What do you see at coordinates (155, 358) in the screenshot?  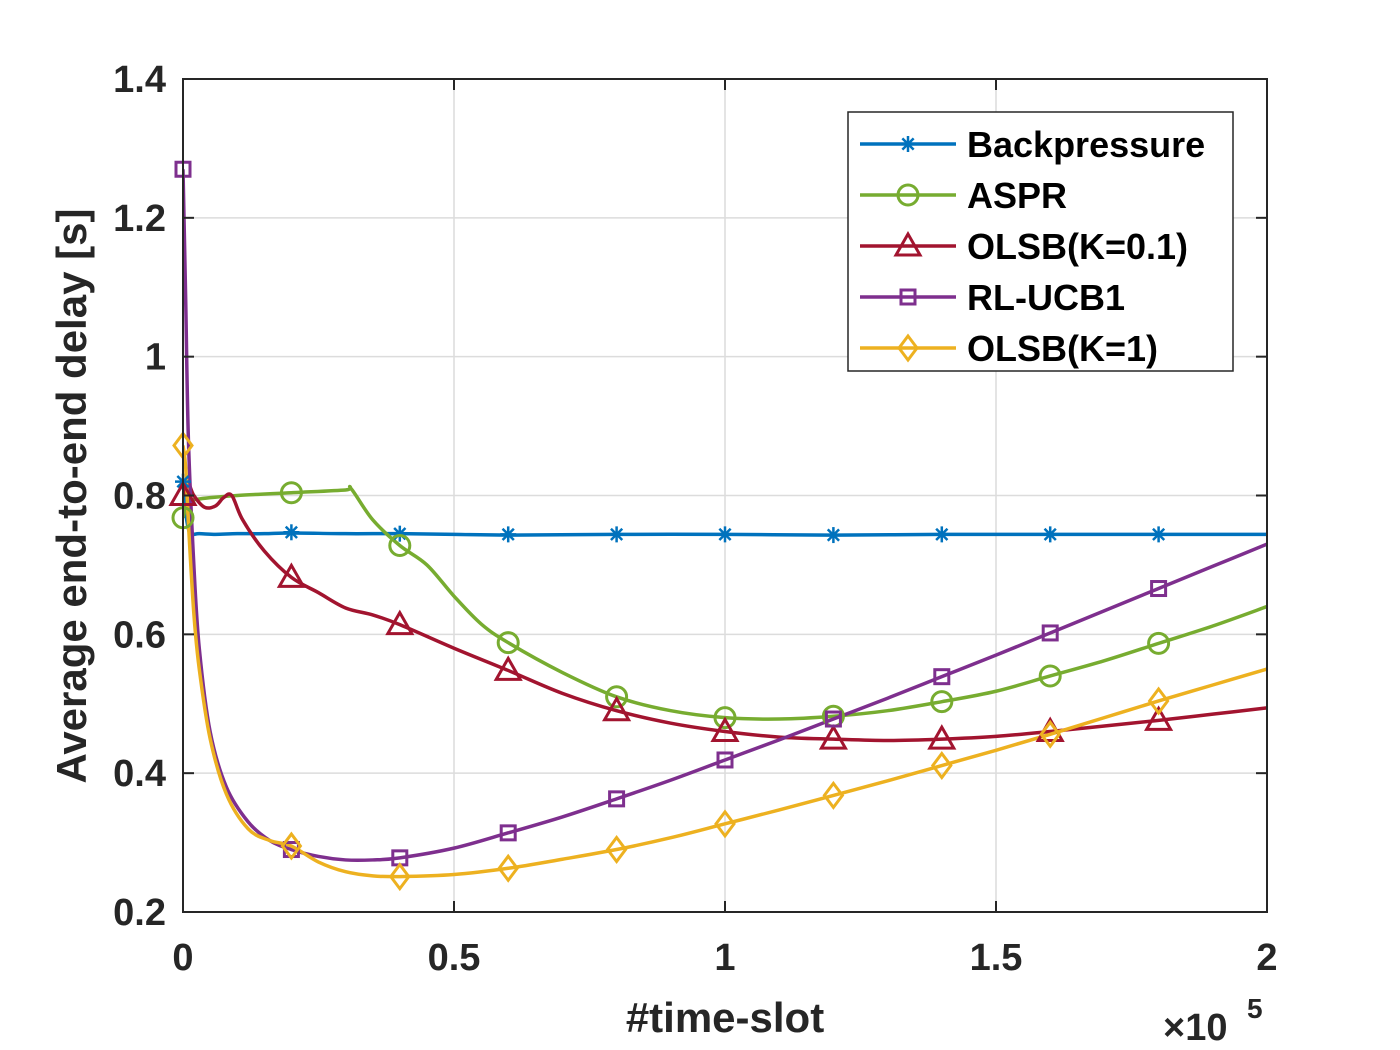 I see `y-tick-label: 1` at bounding box center [155, 358].